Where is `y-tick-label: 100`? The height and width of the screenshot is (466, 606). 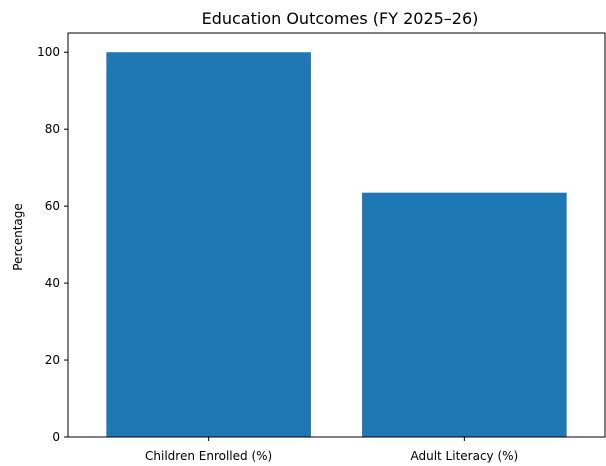
y-tick-label: 100 is located at coordinates (48, 52).